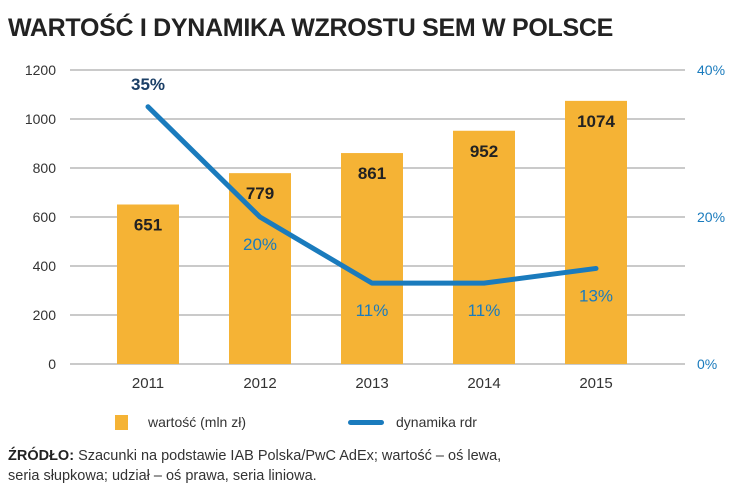  Describe the element at coordinates (197, 422) in the screenshot. I see `legend-label-bar: wartość (mln zł)` at that location.